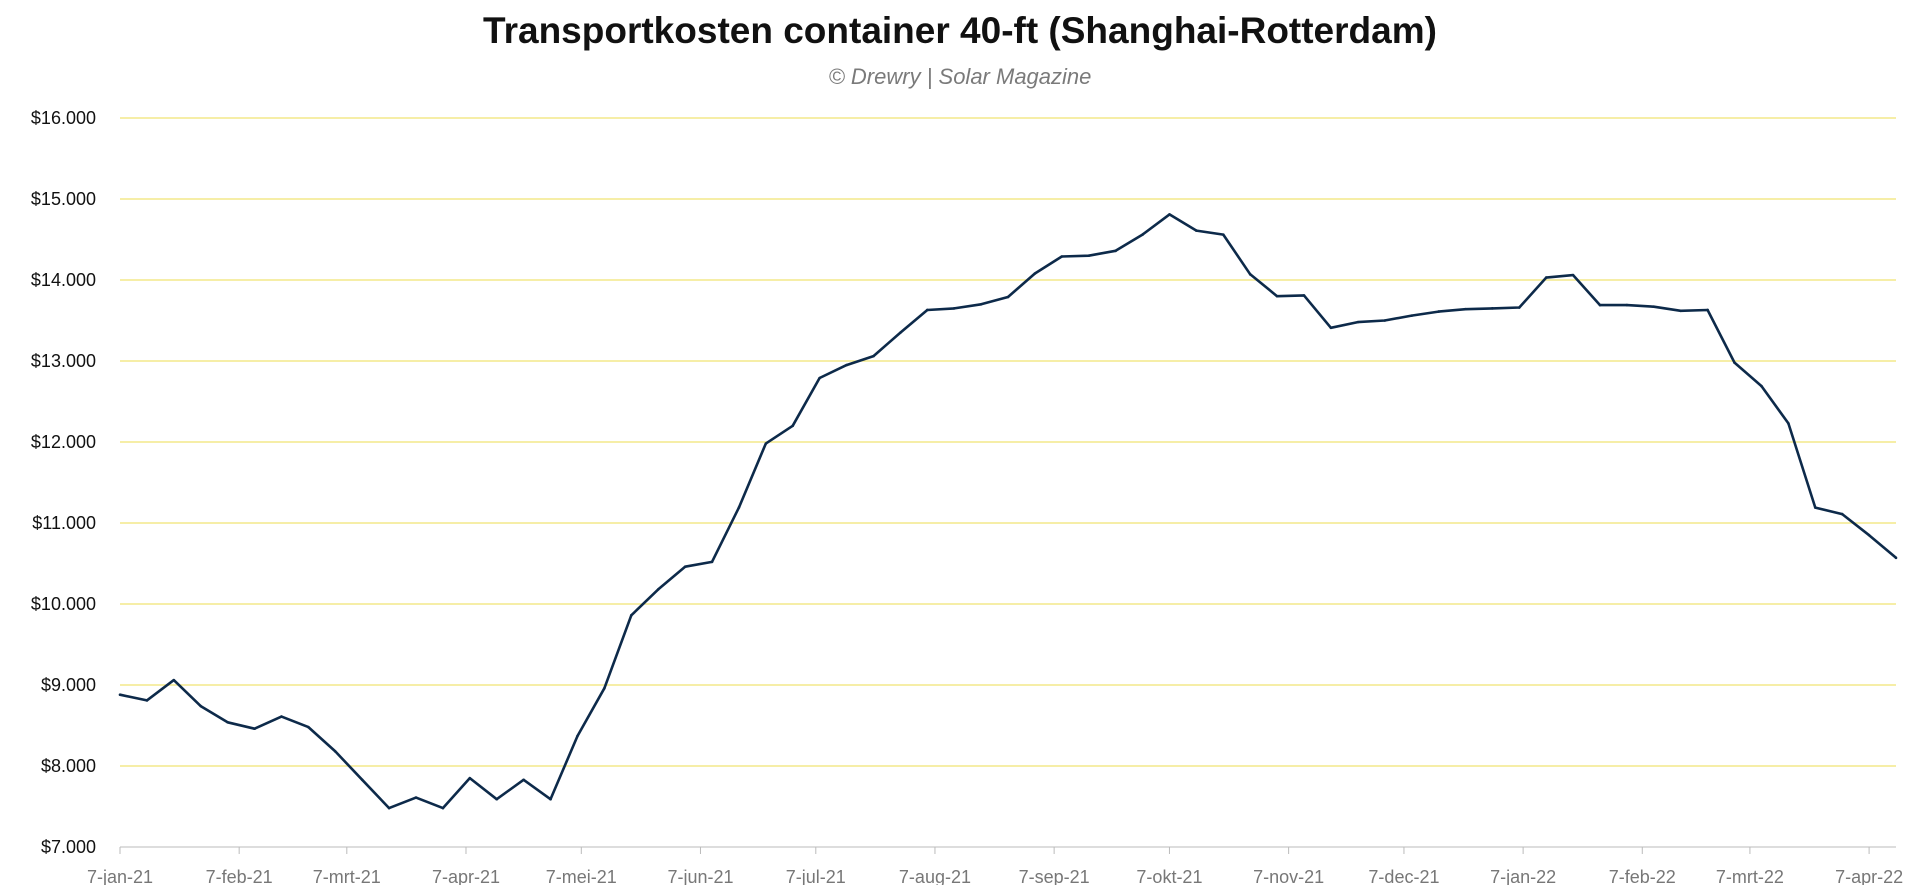  I want to click on x-tick-label: 7-apr-22, so click(1869, 876).